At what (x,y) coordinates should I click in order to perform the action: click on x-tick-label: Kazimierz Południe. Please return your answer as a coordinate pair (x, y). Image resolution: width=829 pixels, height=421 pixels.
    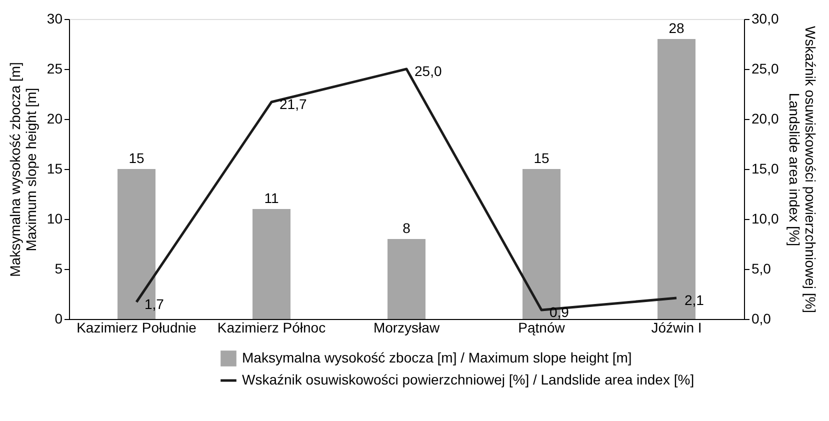
    Looking at the image, I should click on (136, 328).